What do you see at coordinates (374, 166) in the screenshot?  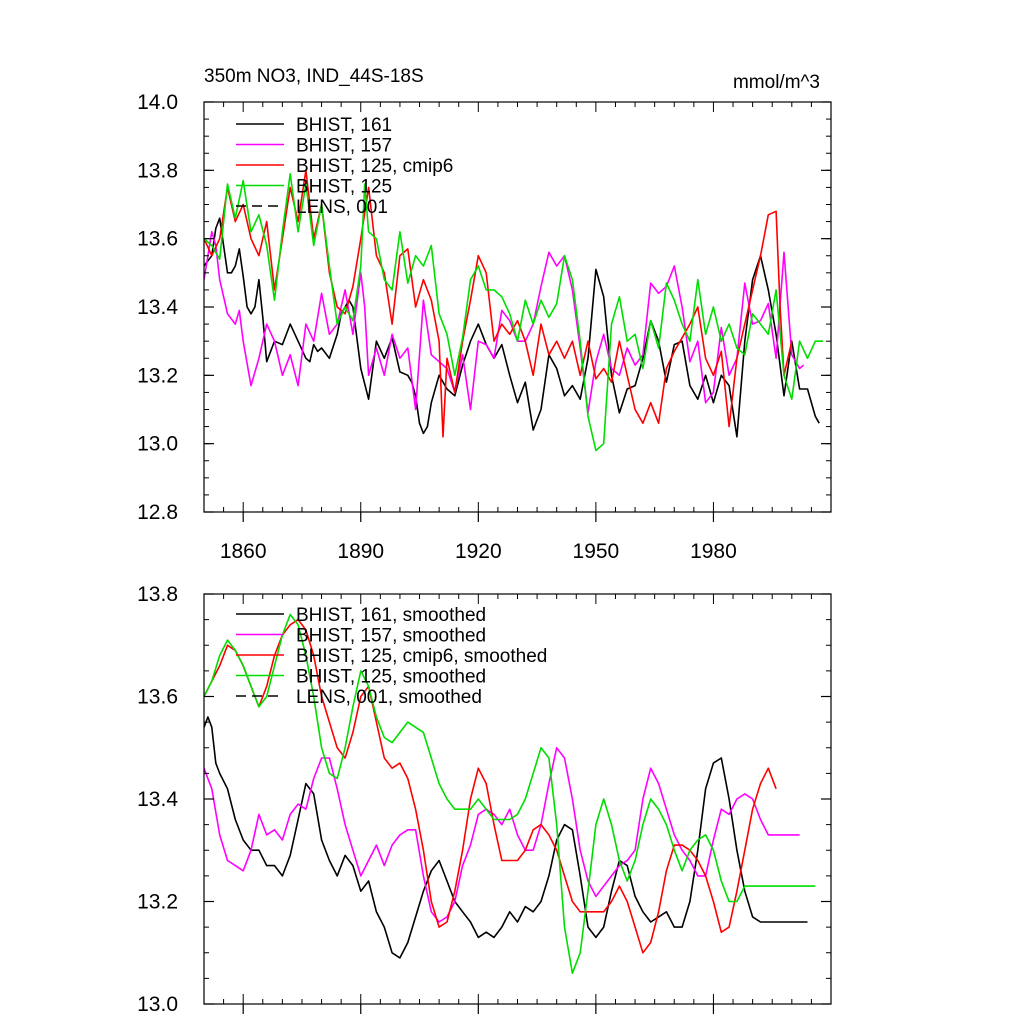 I see `legend-label: BHIST, 125, cmip6` at bounding box center [374, 166].